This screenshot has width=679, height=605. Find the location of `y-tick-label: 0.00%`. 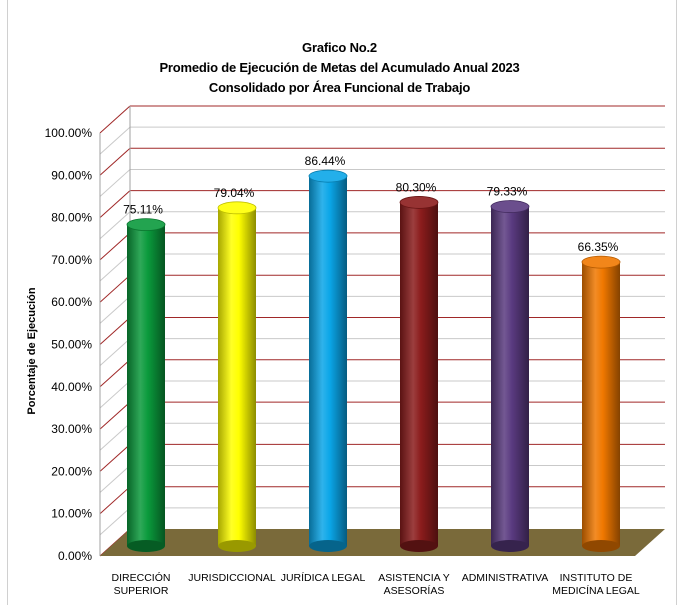

y-tick-label: 0.00% is located at coordinates (75, 556).